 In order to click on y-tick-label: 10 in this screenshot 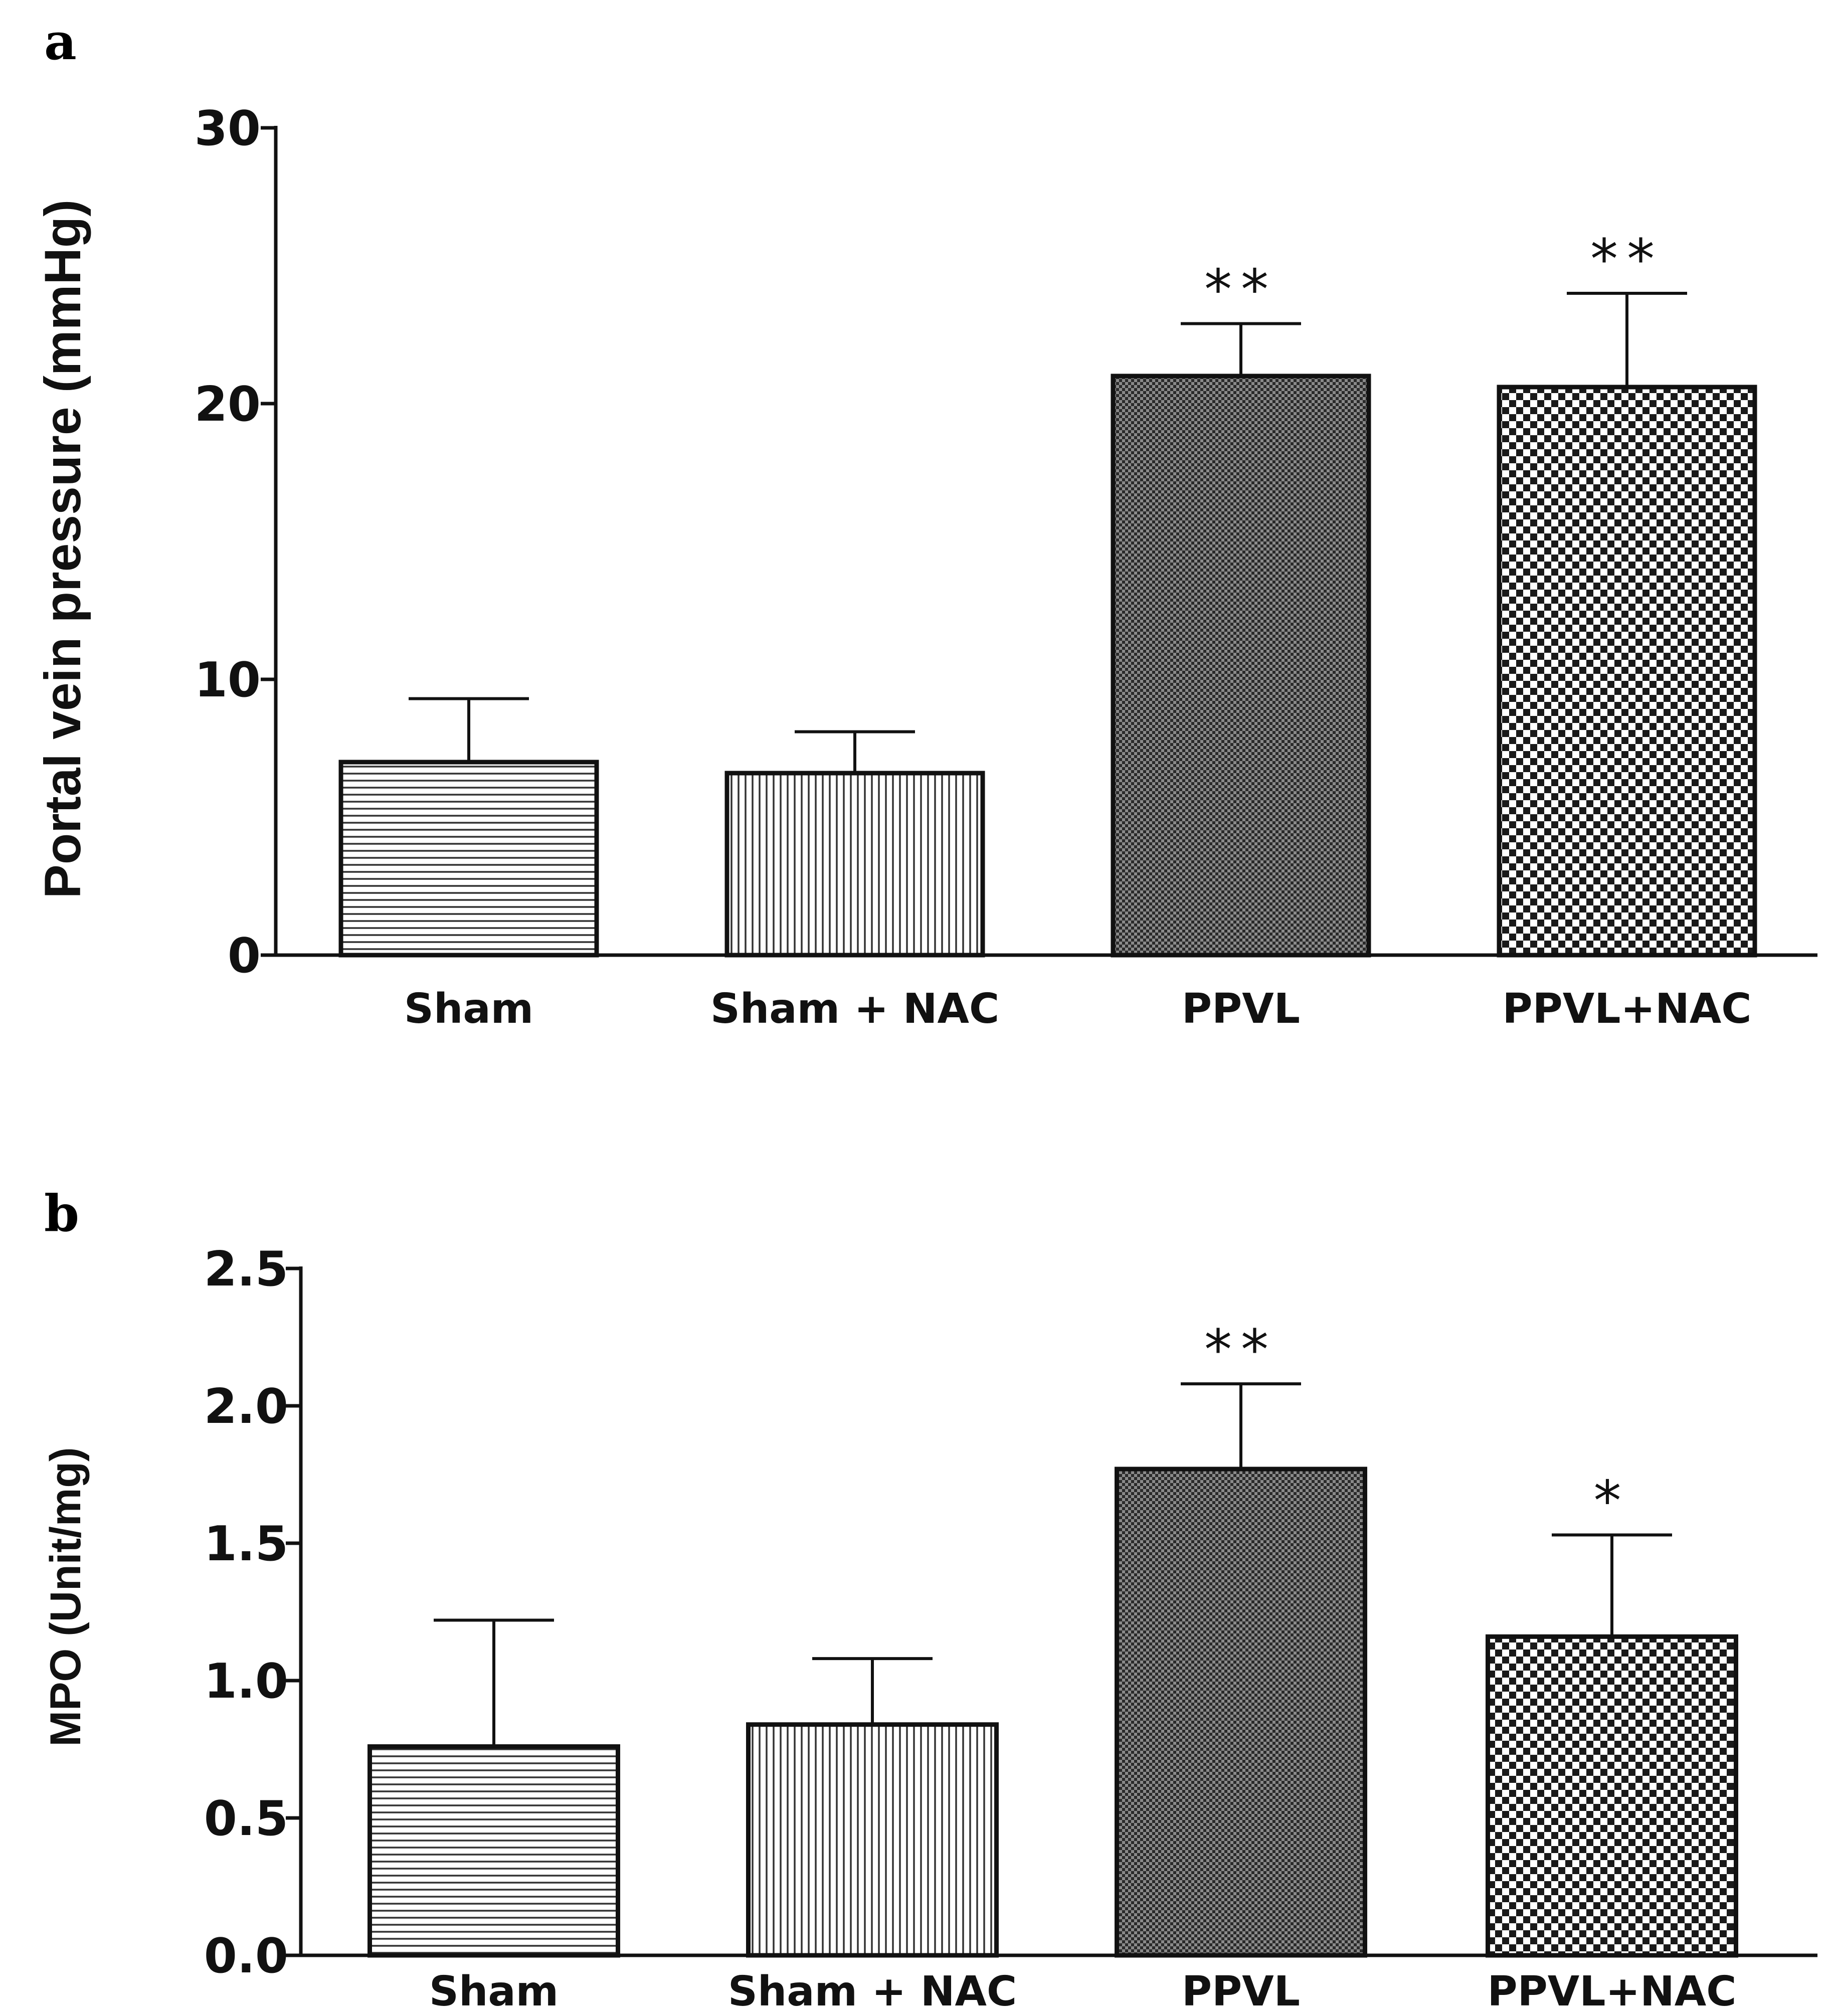, I will do `click(228, 680)`.